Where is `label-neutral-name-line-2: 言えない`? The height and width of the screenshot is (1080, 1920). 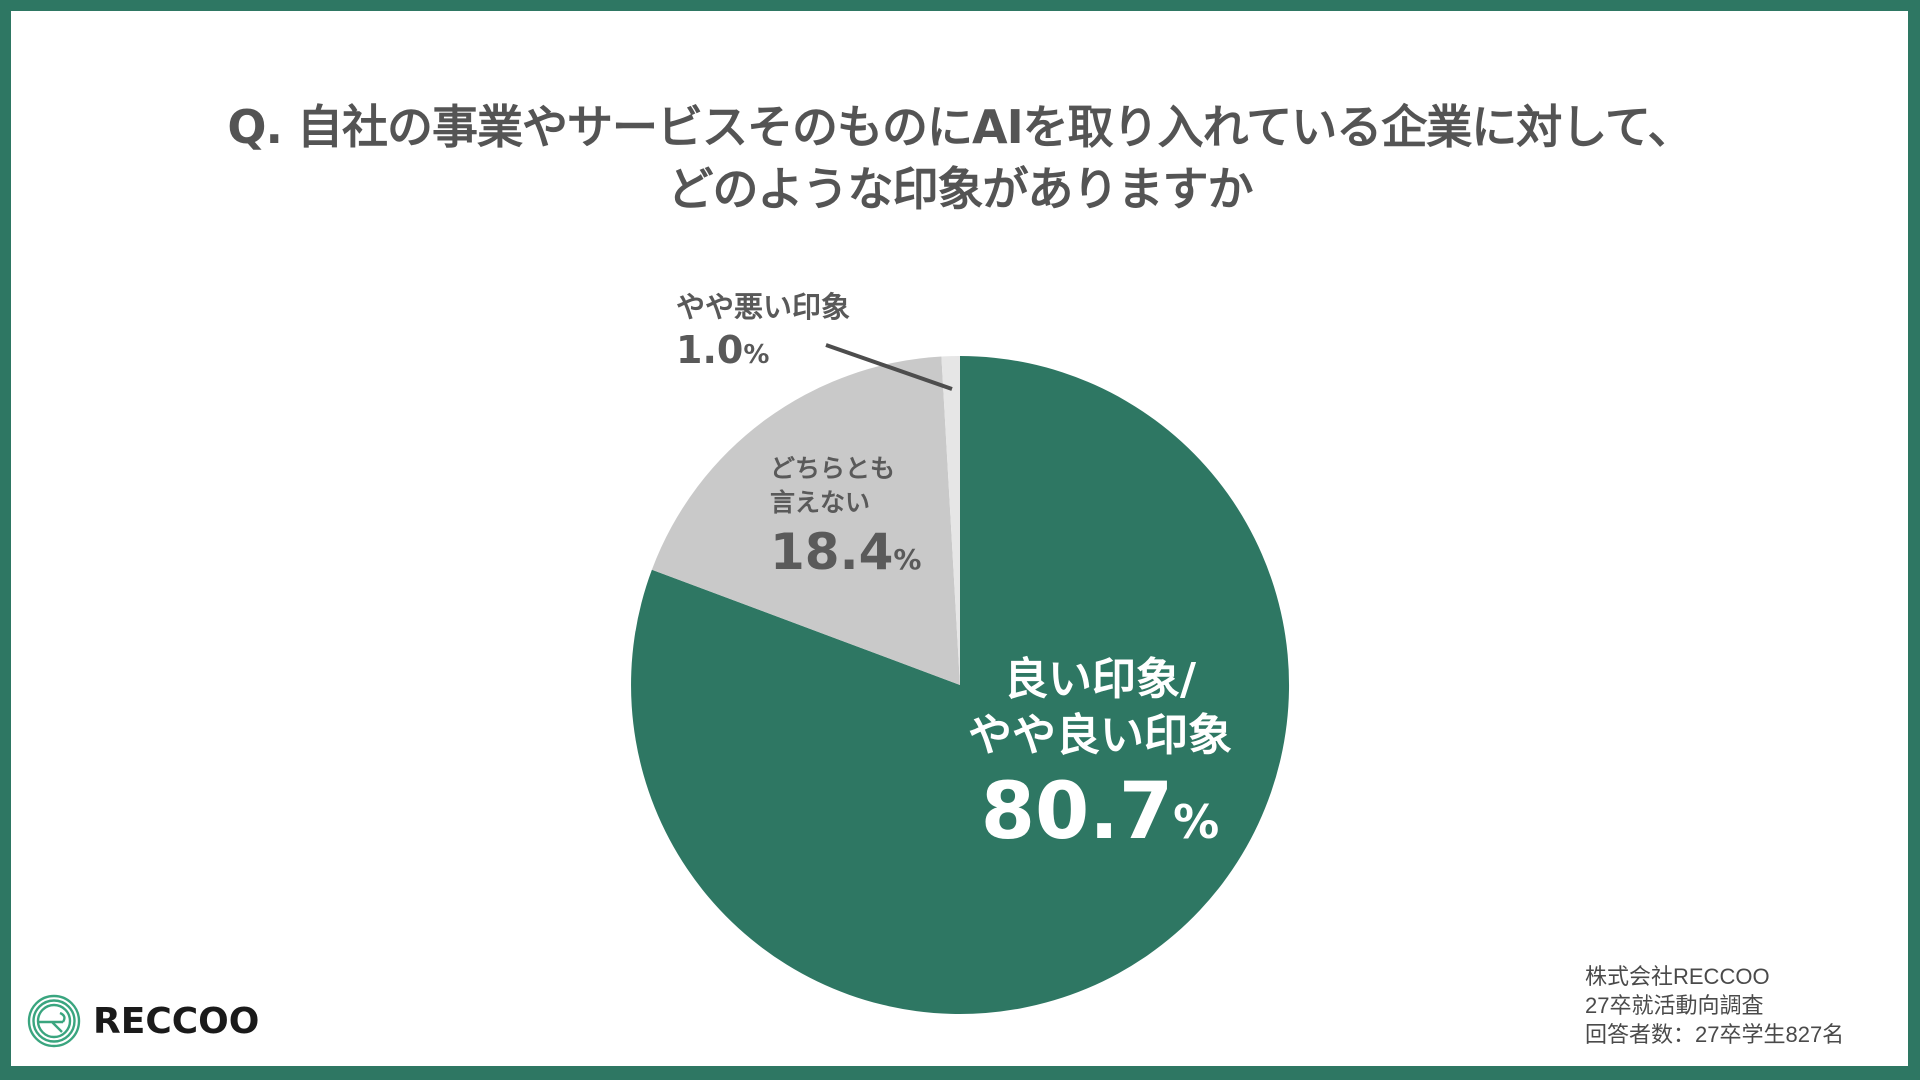
label-neutral-name-line-2: 言えない is located at coordinates (820, 502).